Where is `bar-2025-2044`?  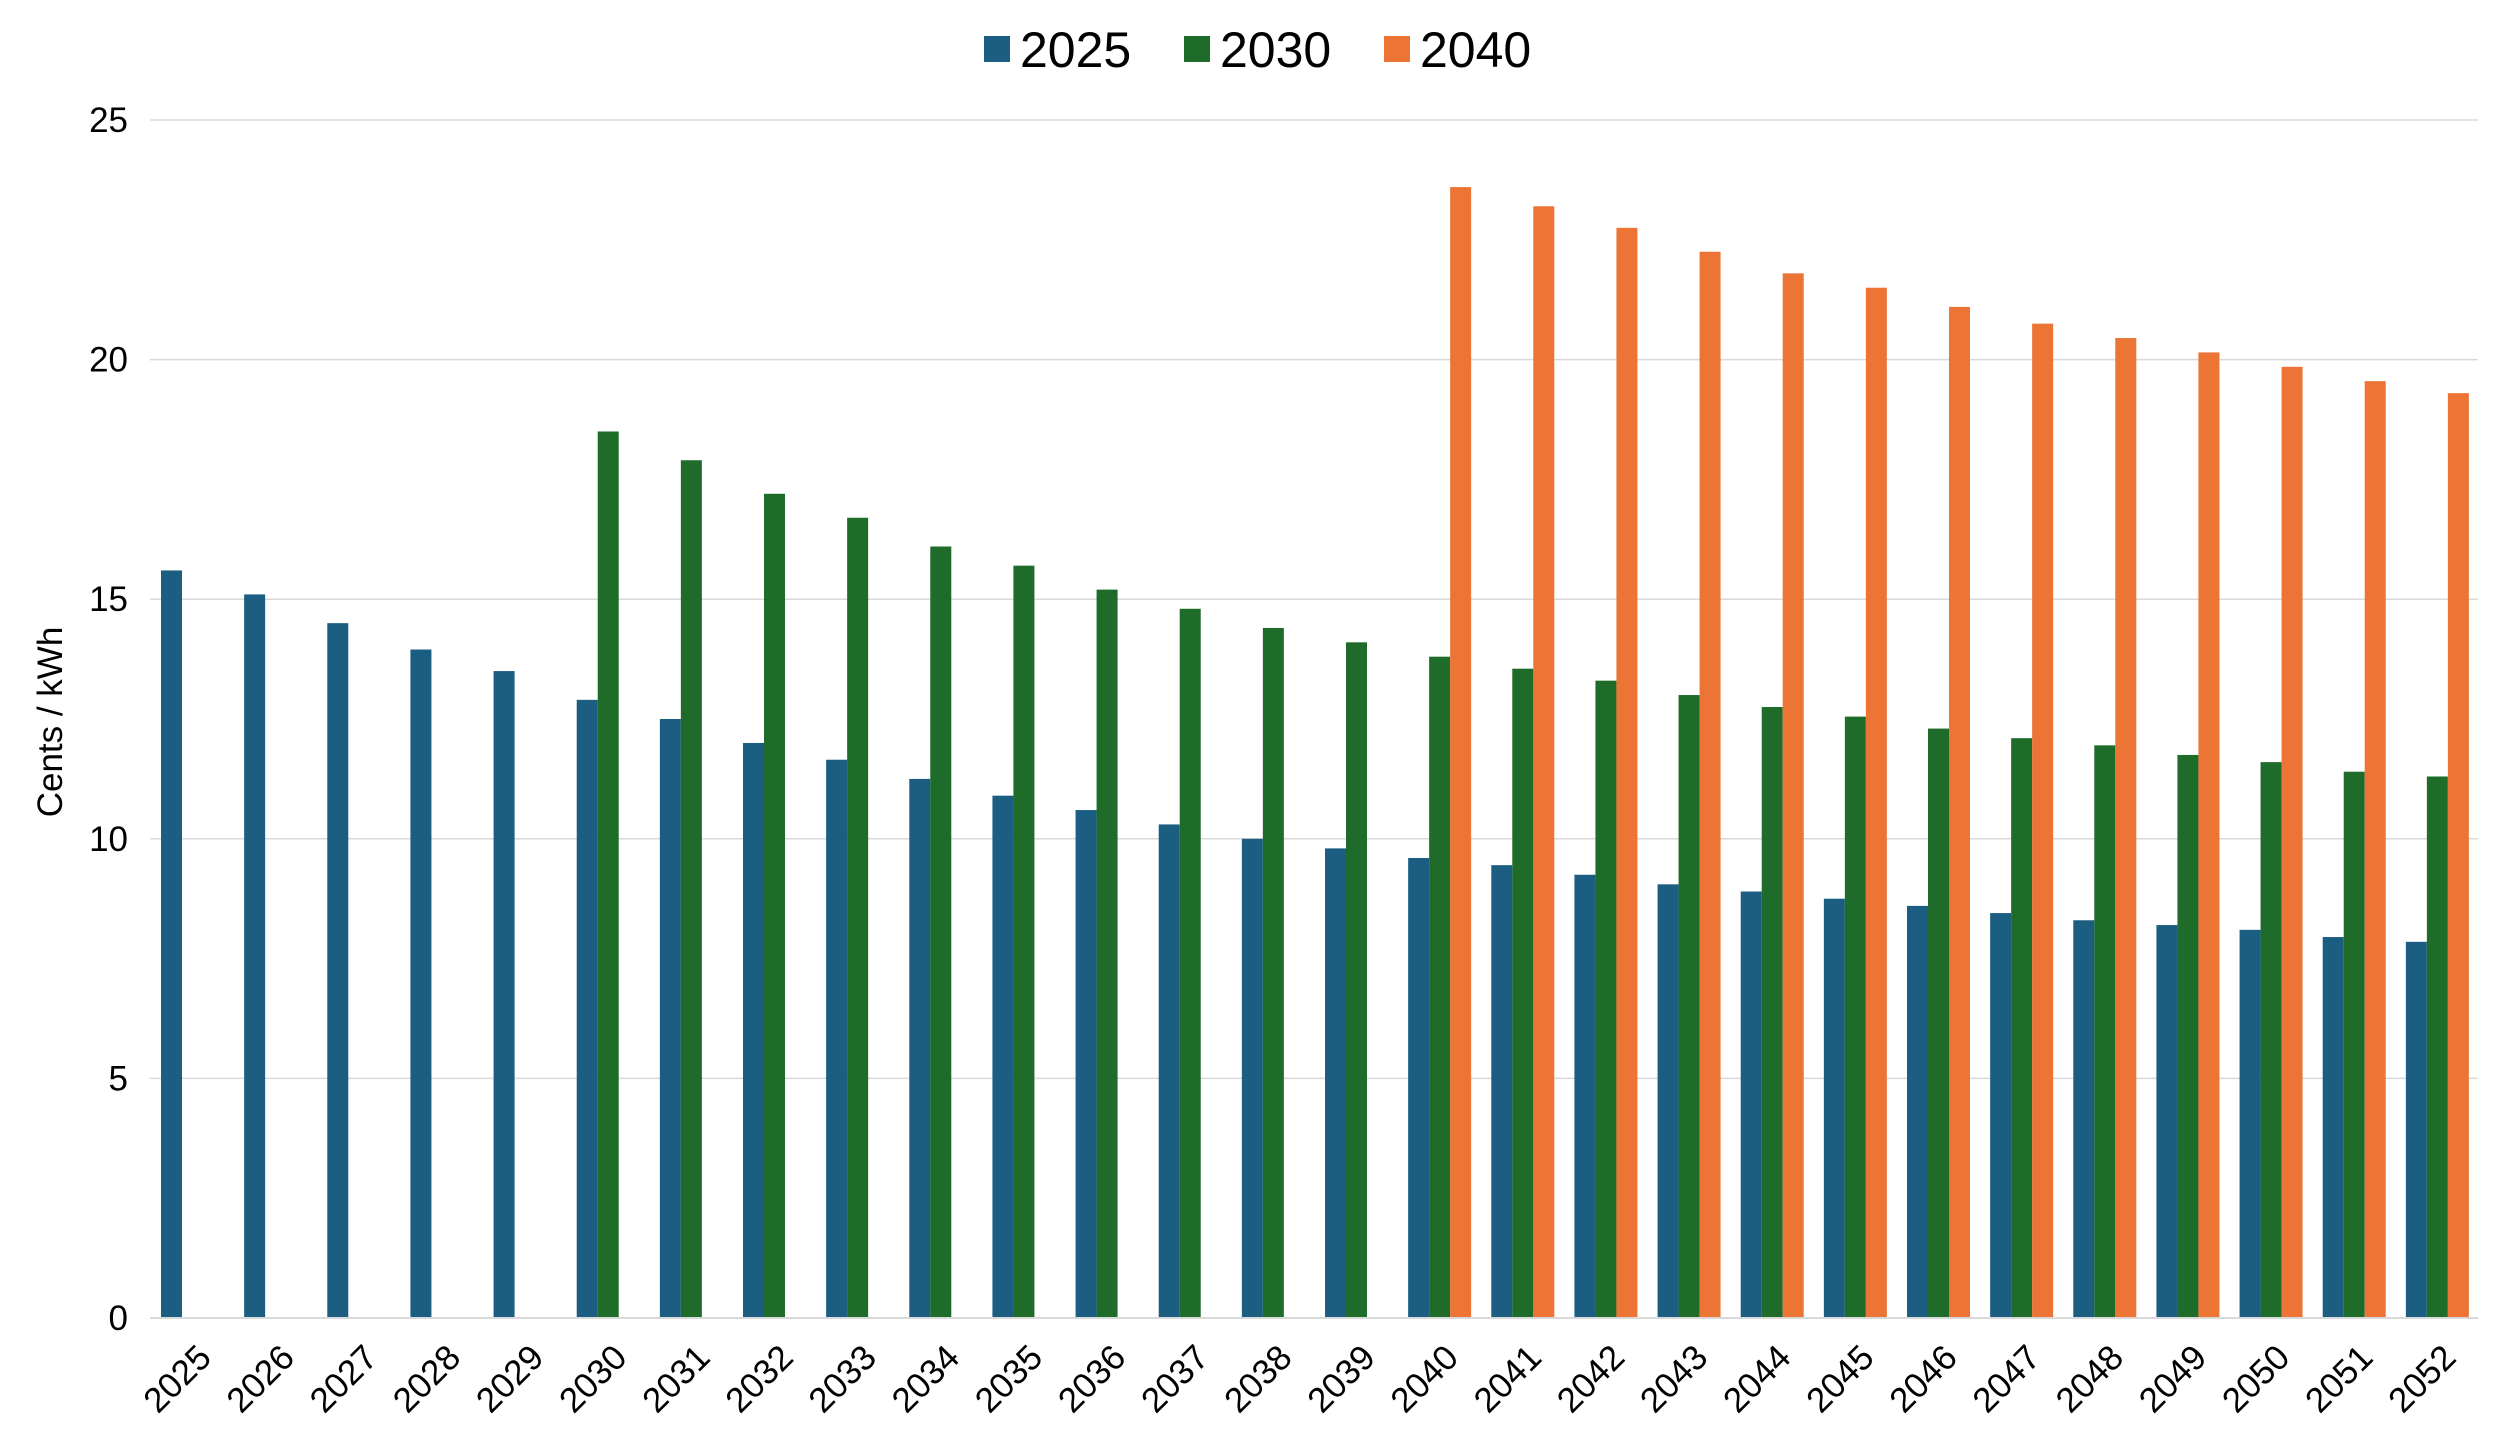
bar-2025-2044 is located at coordinates (1751, 1104).